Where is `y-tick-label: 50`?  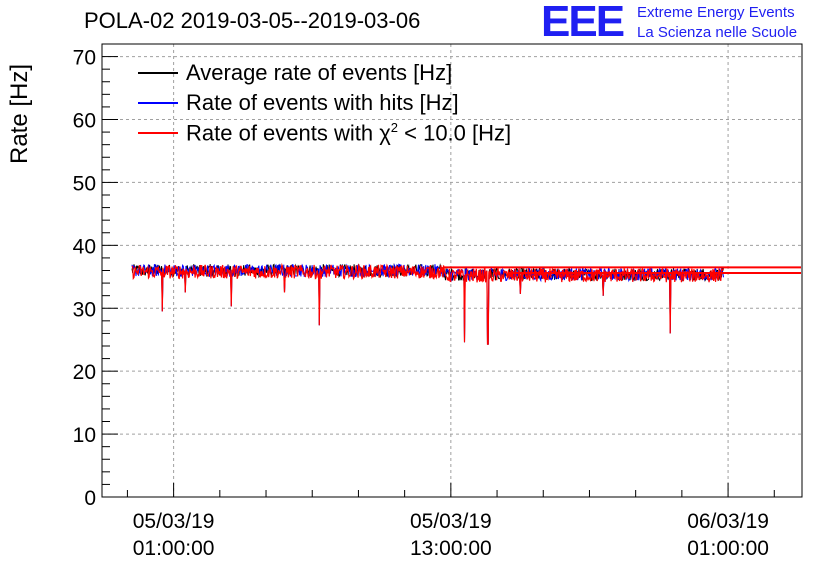 y-tick-label: 50 is located at coordinates (84, 183).